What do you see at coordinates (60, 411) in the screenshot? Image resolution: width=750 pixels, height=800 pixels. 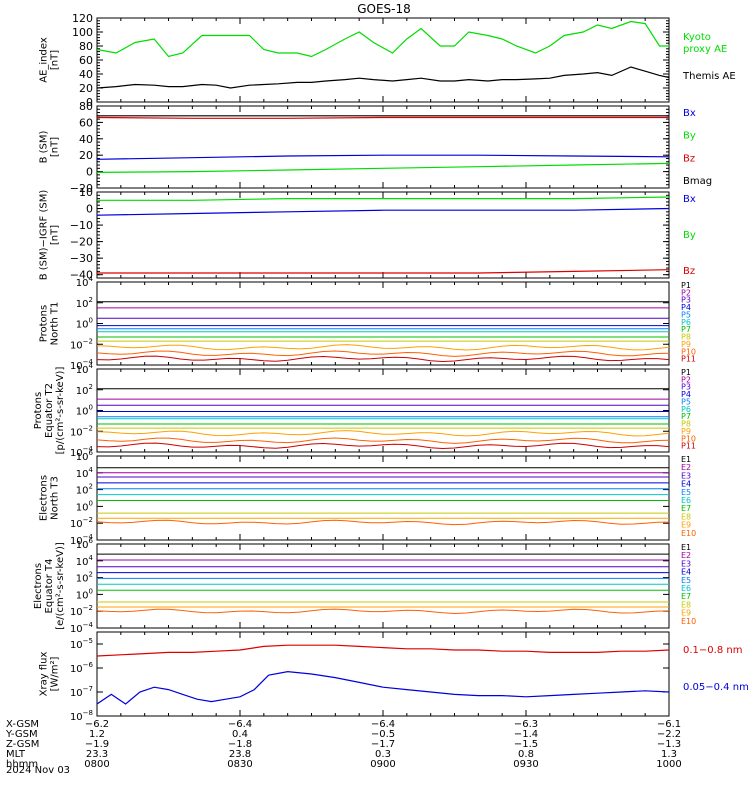 I see `y-axis-label: [p/(cm²-s-sr-keV)]` at bounding box center [60, 411].